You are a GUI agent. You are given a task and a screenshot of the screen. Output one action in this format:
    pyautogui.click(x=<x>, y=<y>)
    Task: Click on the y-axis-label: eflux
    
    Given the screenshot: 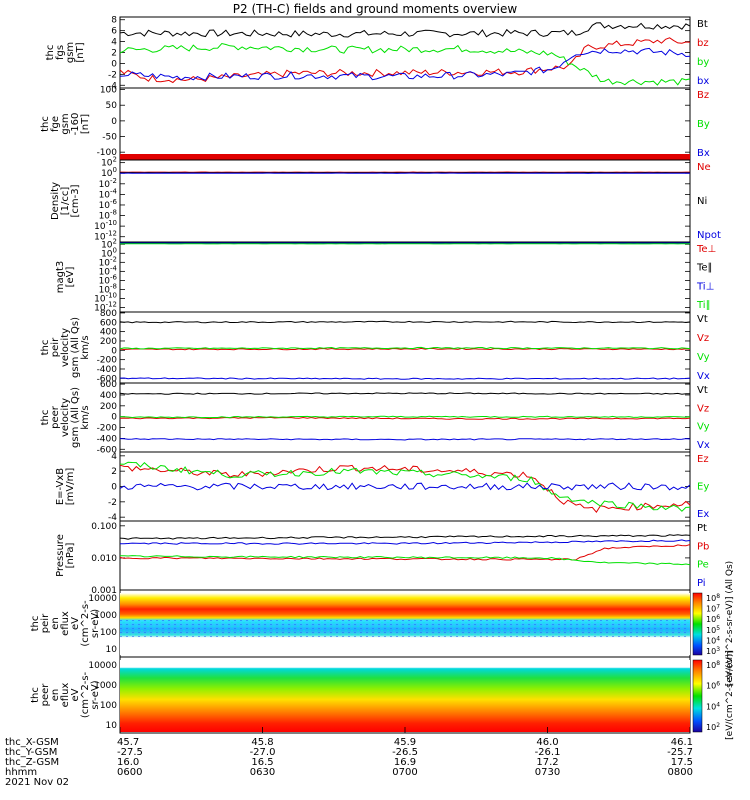 What is the action you would take?
    pyautogui.click(x=65, y=623)
    